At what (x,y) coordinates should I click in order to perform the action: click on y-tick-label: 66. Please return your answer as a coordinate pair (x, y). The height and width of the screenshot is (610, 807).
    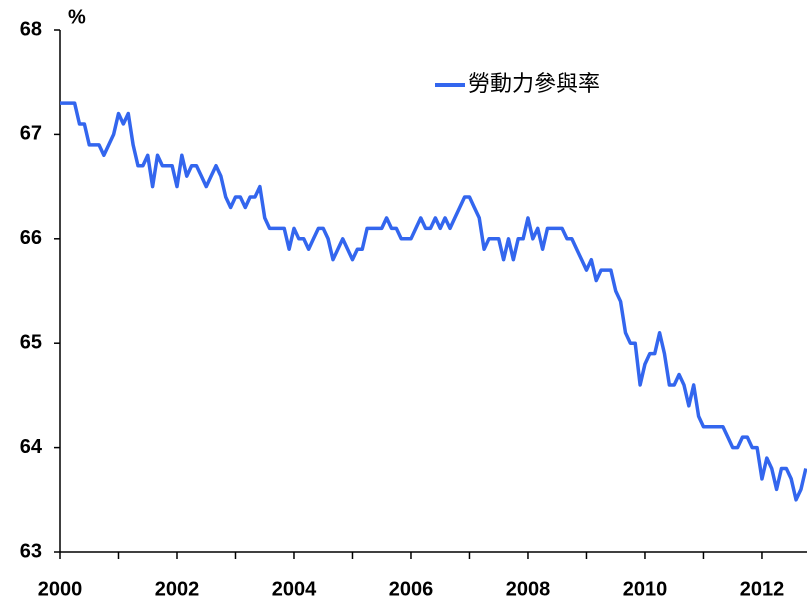
    Looking at the image, I should click on (31, 238).